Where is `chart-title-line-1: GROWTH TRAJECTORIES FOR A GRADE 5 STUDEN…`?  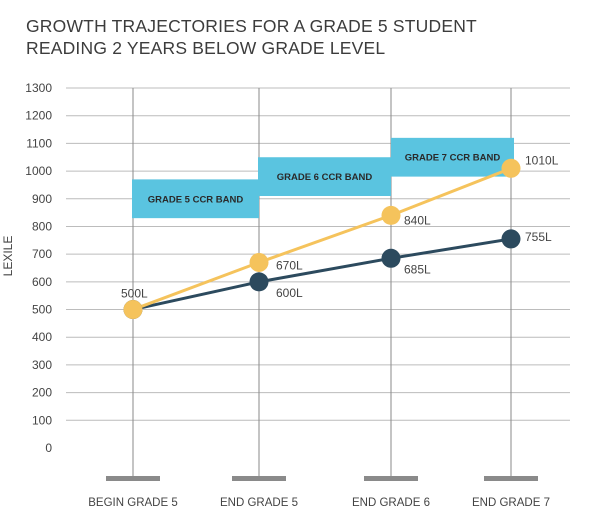
chart-title-line-1: GROWTH TRAJECTORIES FOR A GRADE 5 STUDEN… is located at coordinates (251, 26).